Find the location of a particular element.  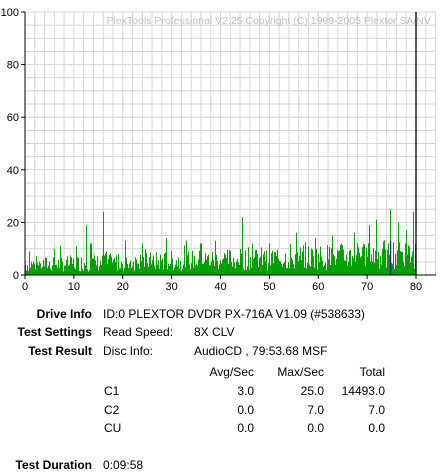

read-speed-label: Read Speed: is located at coordinates (138, 332).